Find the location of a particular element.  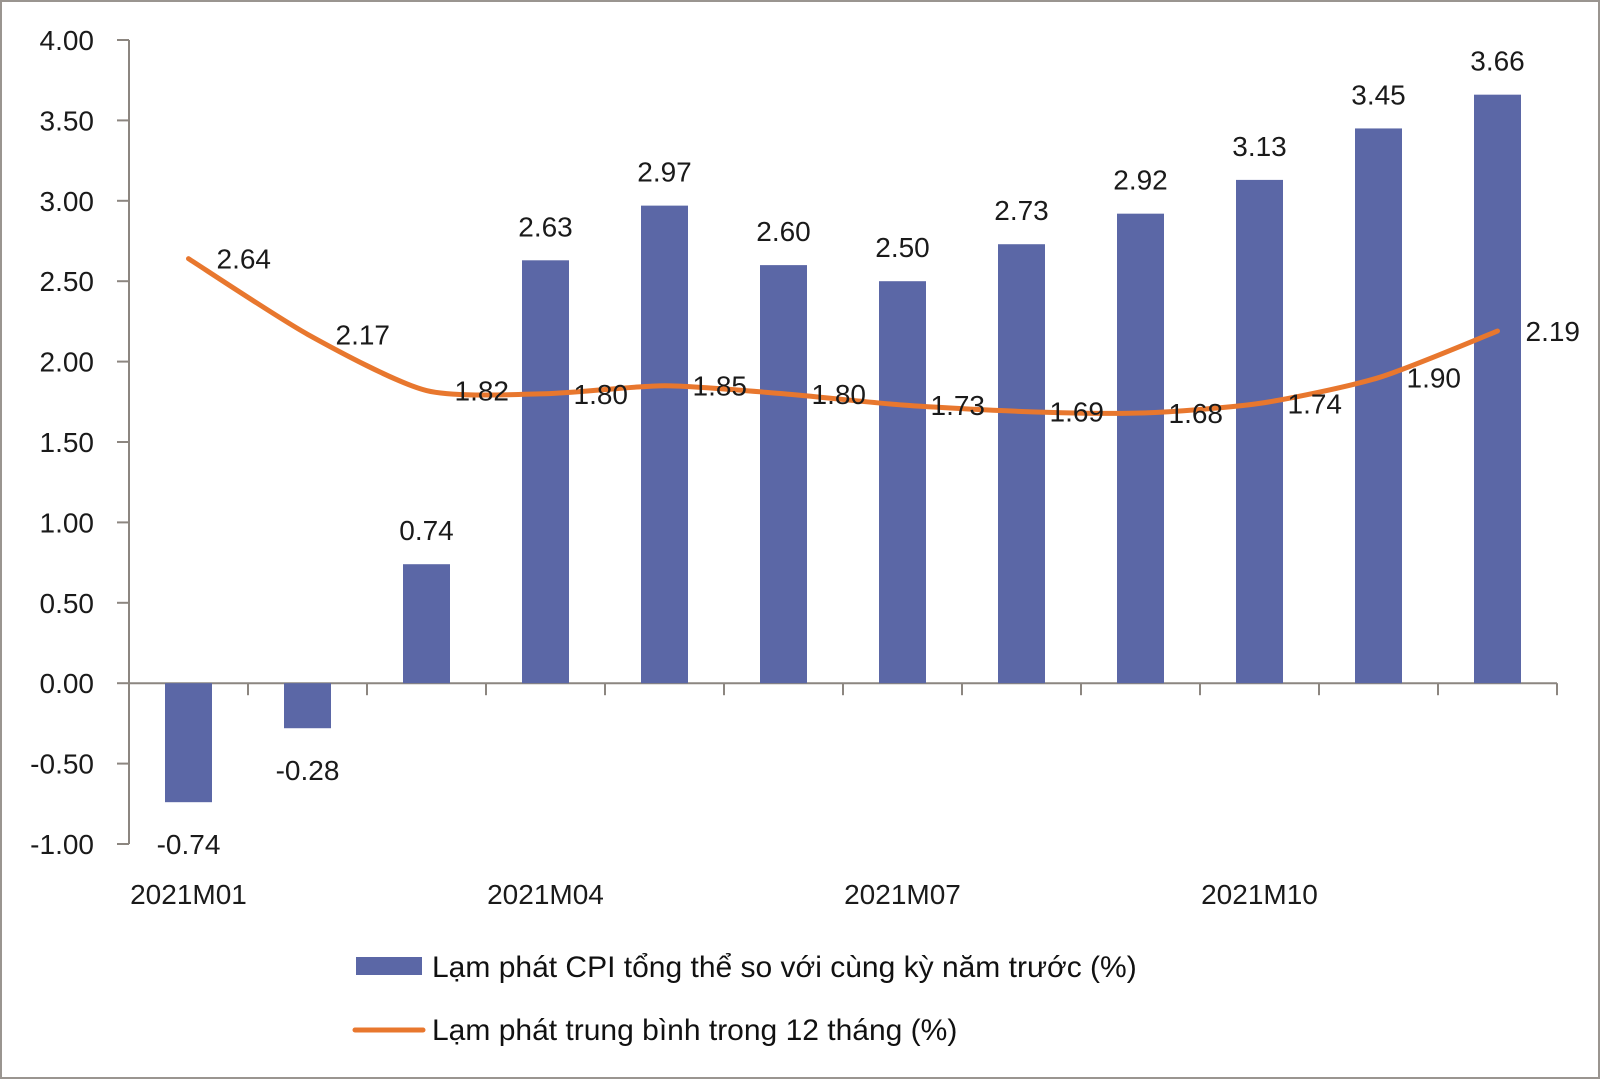

line-path is located at coordinates (843, 336).